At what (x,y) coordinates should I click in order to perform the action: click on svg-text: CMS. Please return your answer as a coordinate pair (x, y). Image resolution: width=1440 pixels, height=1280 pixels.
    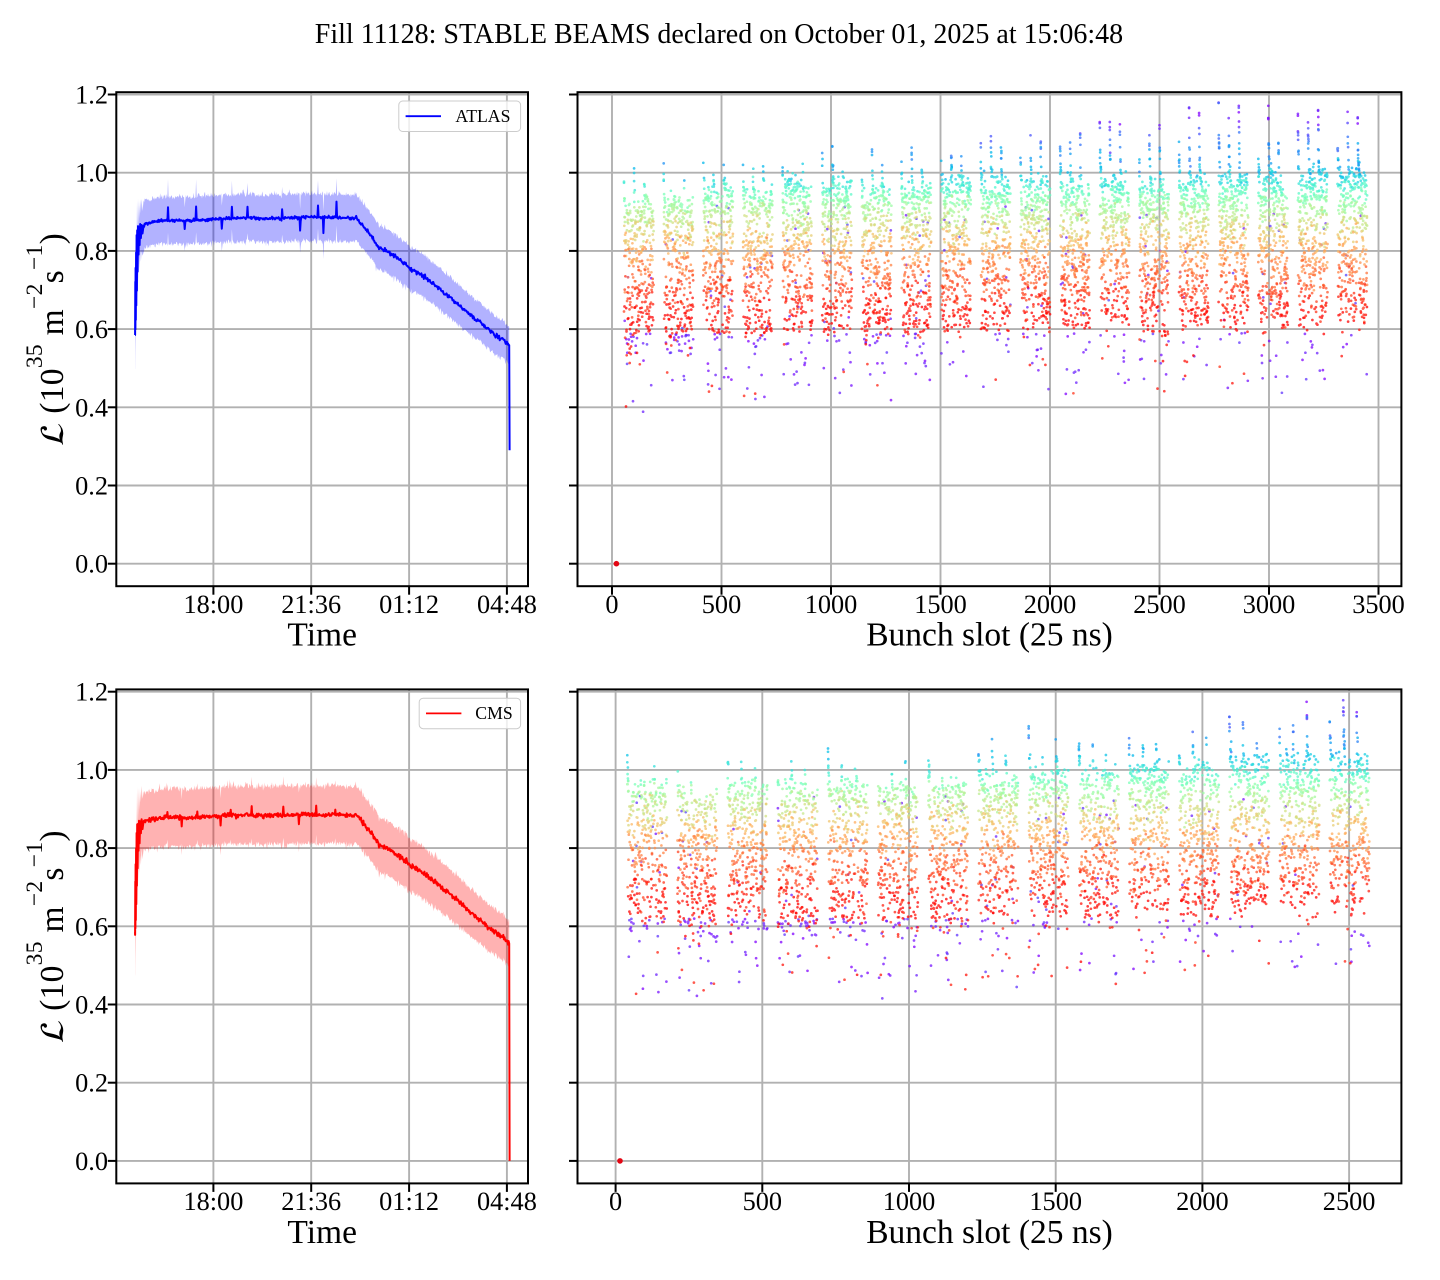
    Looking at the image, I should click on (493, 713).